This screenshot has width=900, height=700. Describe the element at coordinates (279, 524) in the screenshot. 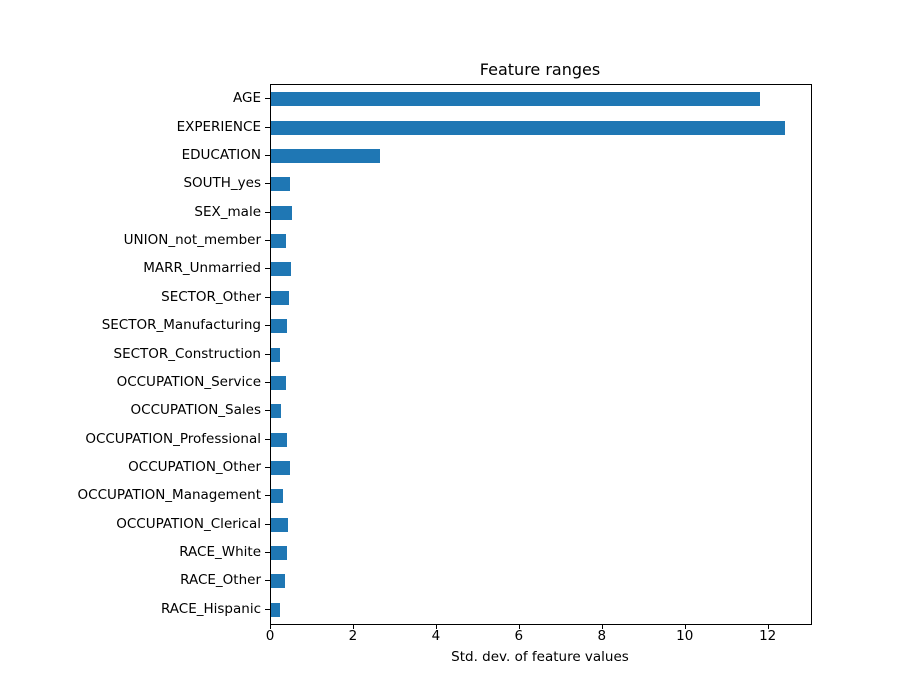

I see `bar-occupation_clerical` at that location.